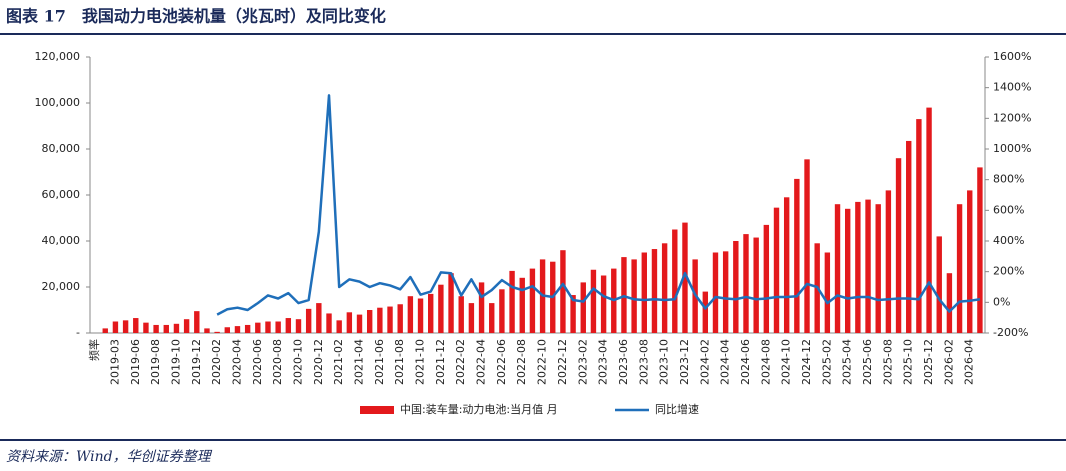  Describe the element at coordinates (196, 16) in the screenshot. I see `chart-title: 图表 17 我国动力电池装机量（兆瓦时）及同比变化` at that location.